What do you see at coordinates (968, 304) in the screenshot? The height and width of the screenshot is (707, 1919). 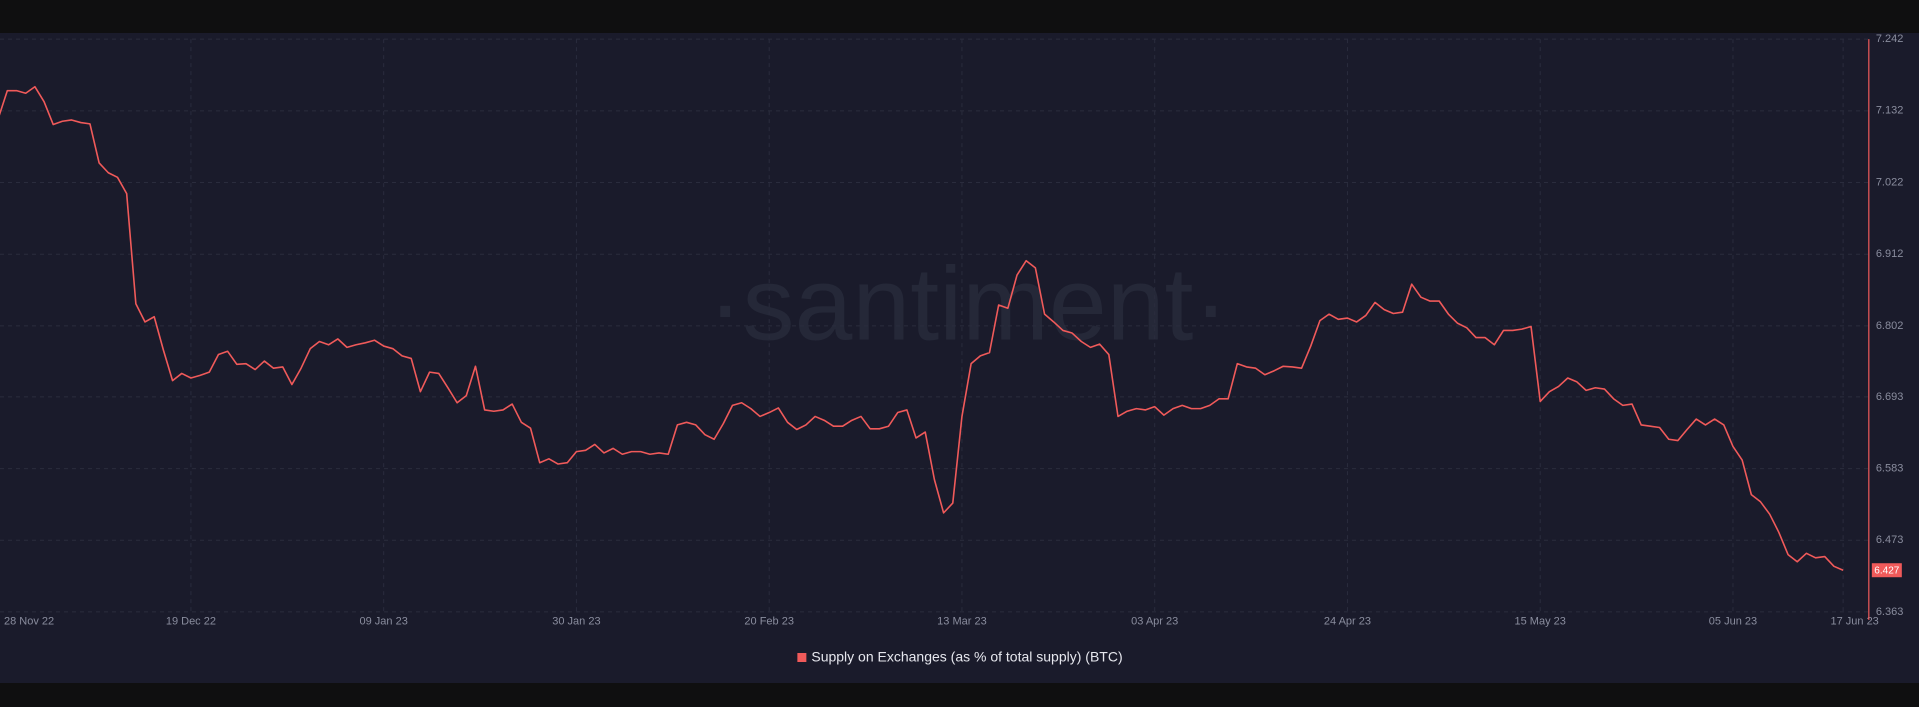 I see `watermark: ·santiment·` at bounding box center [968, 304].